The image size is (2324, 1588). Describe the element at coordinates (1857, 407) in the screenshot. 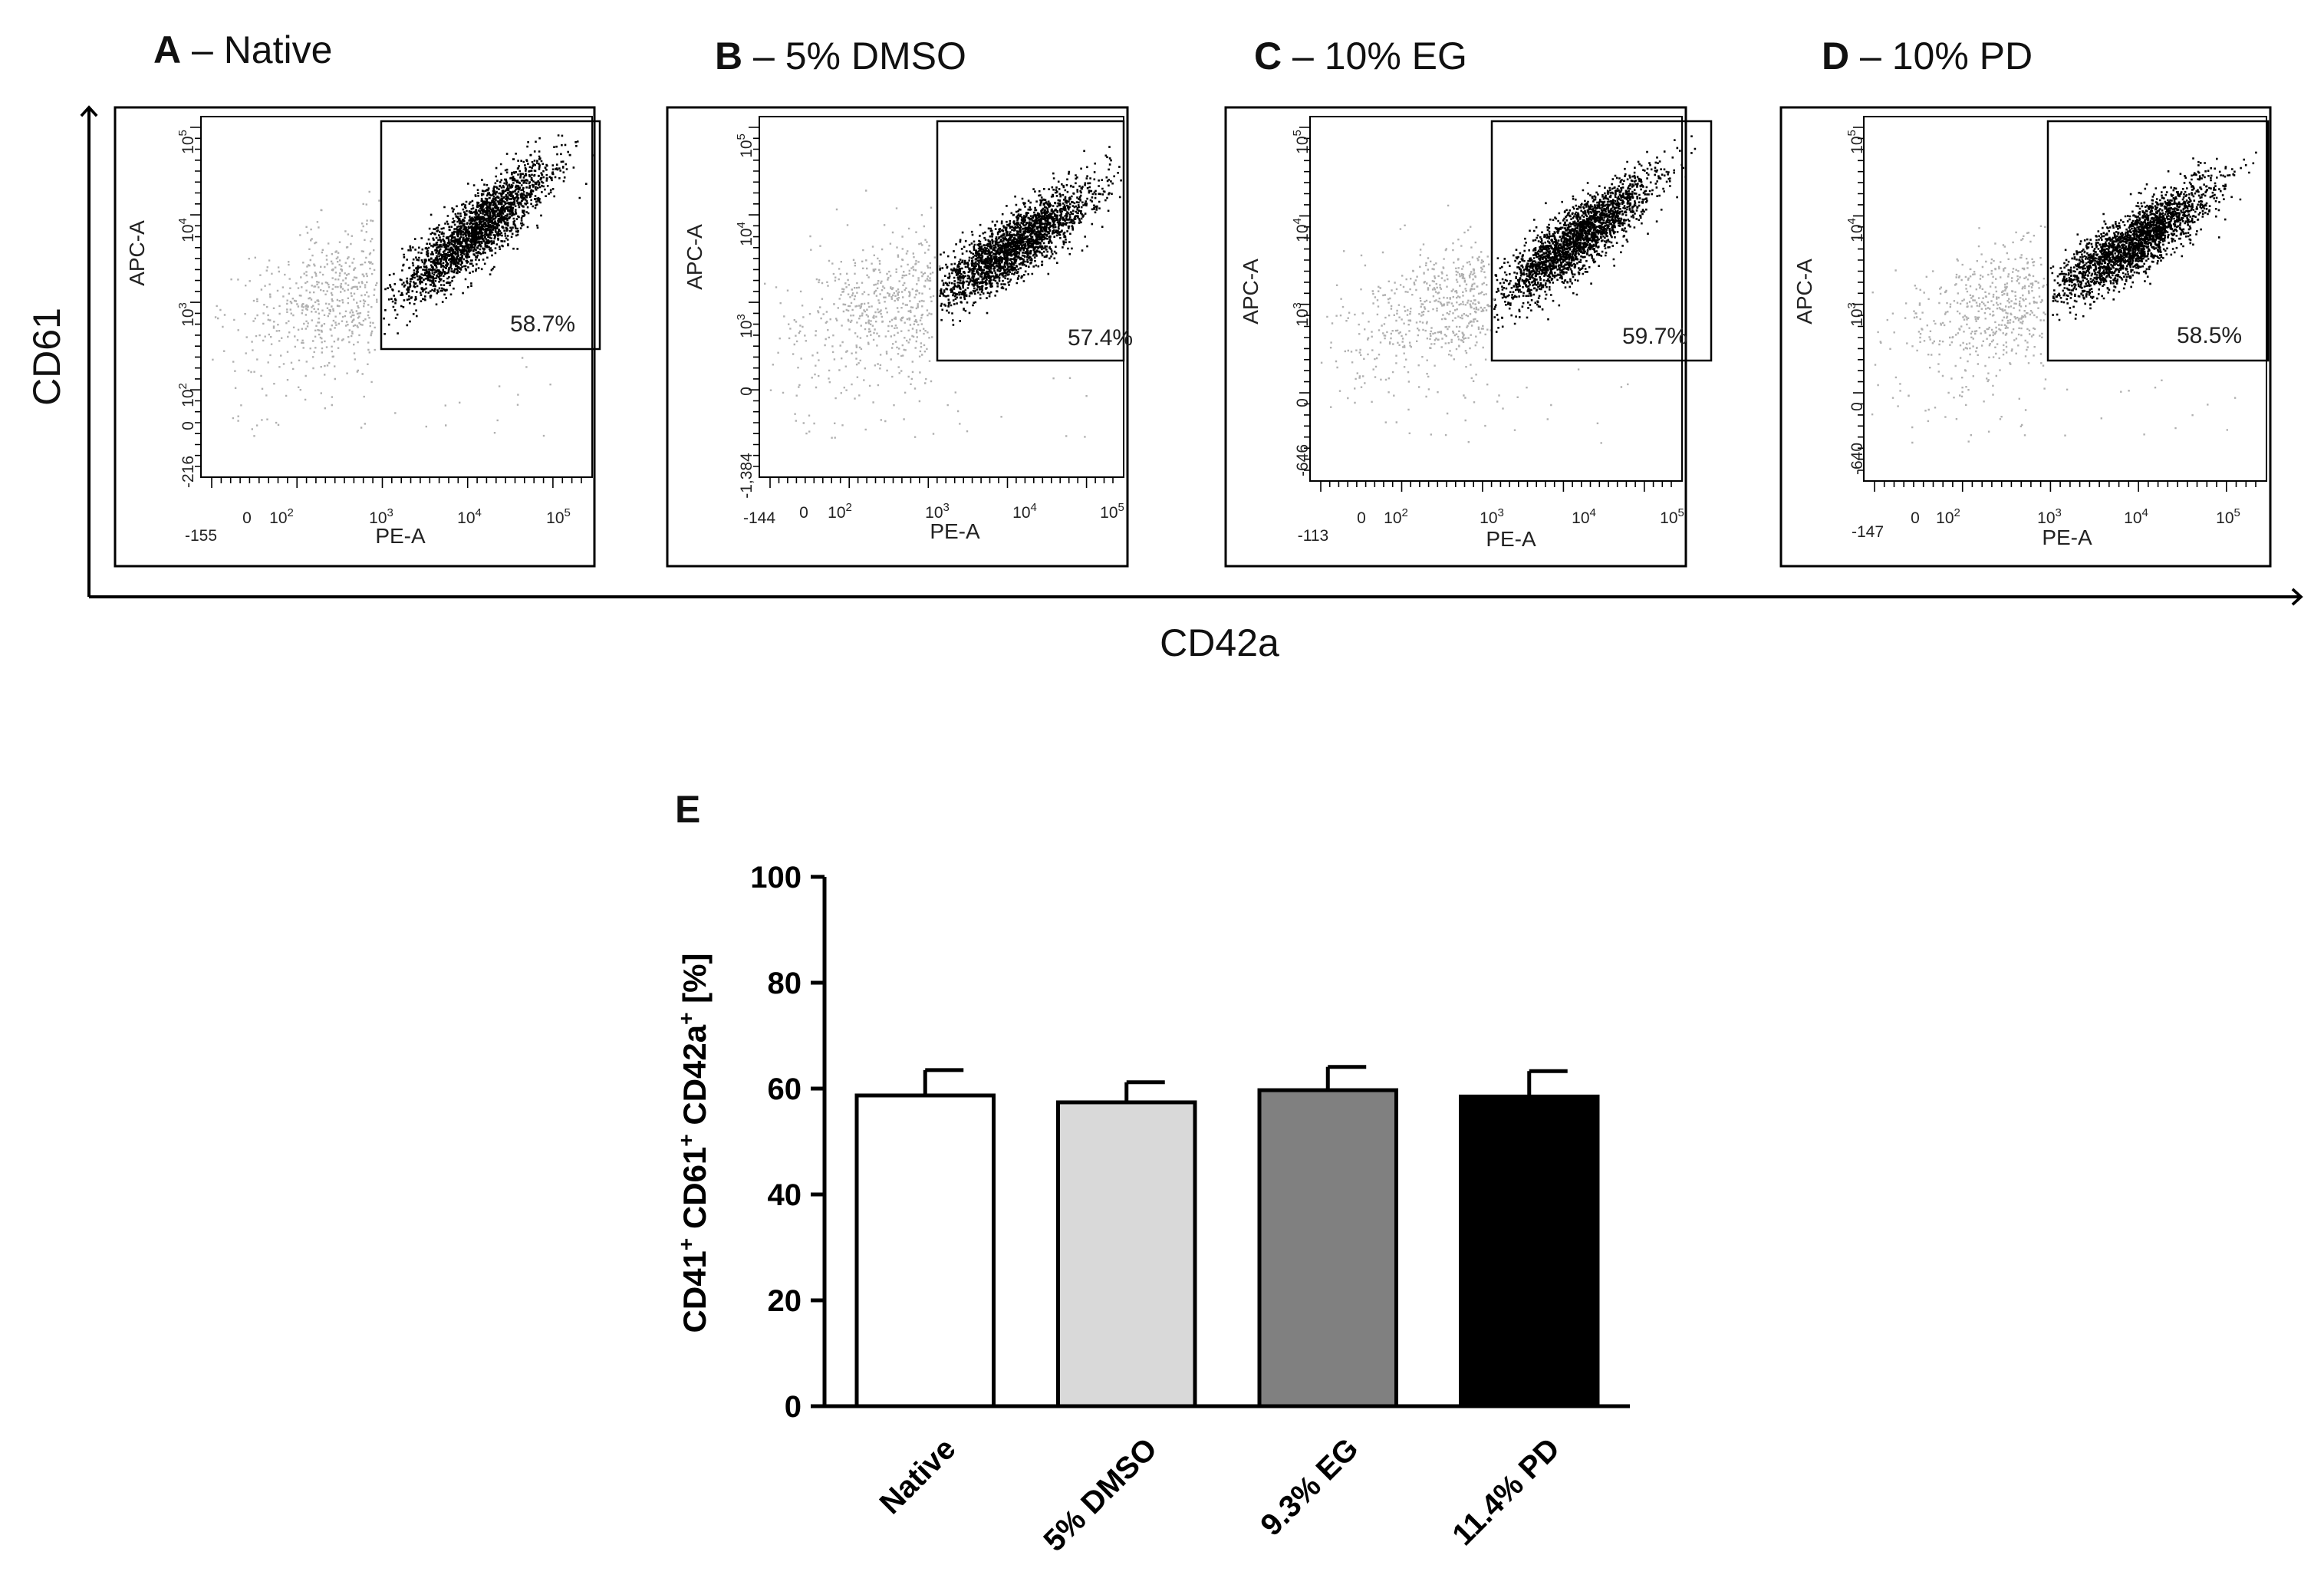

I see `panel-d-ytick: 0` at that location.